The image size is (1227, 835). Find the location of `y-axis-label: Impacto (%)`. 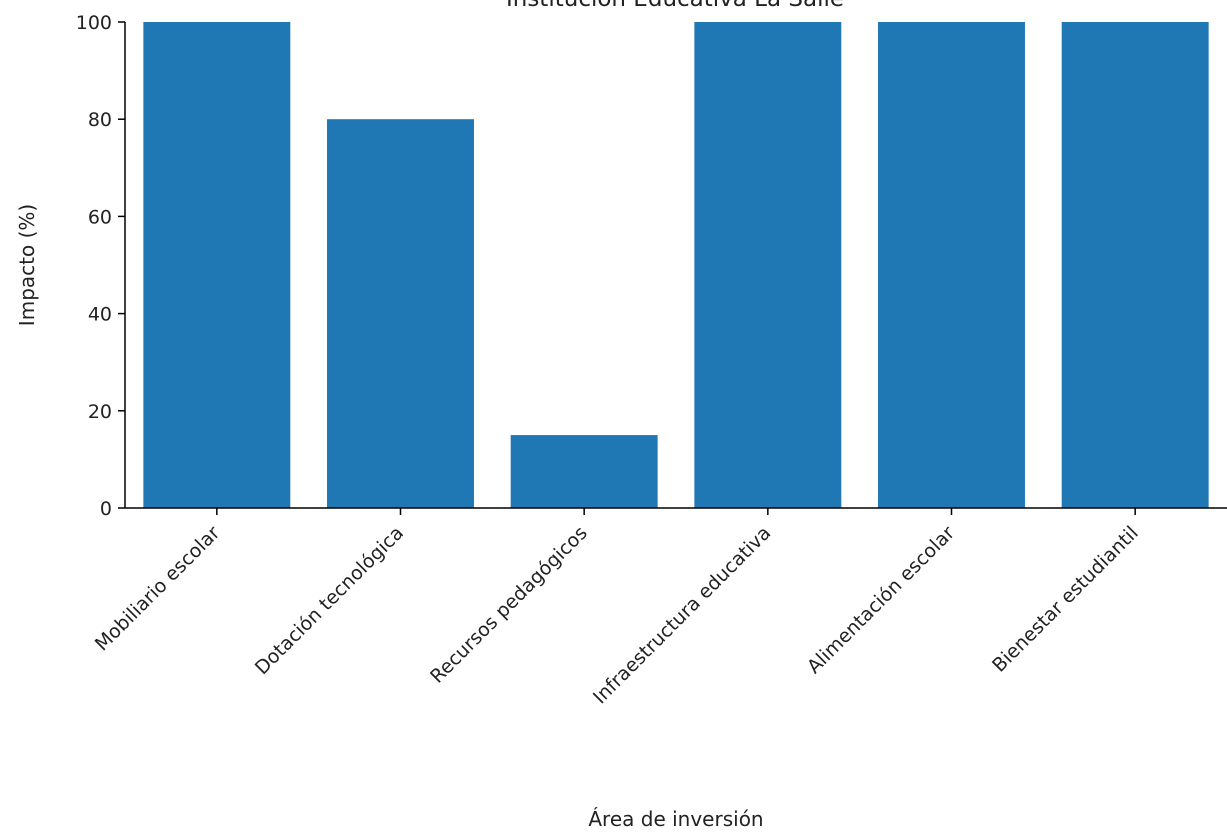

y-axis-label: Impacto (%) is located at coordinates (27, 265).